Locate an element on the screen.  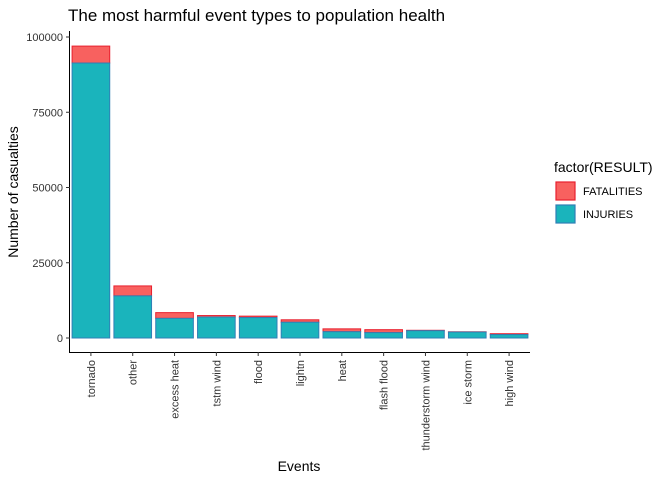
y-ticks-group: 0 25000 50000 75000 100000 is located at coordinates (48, 188).